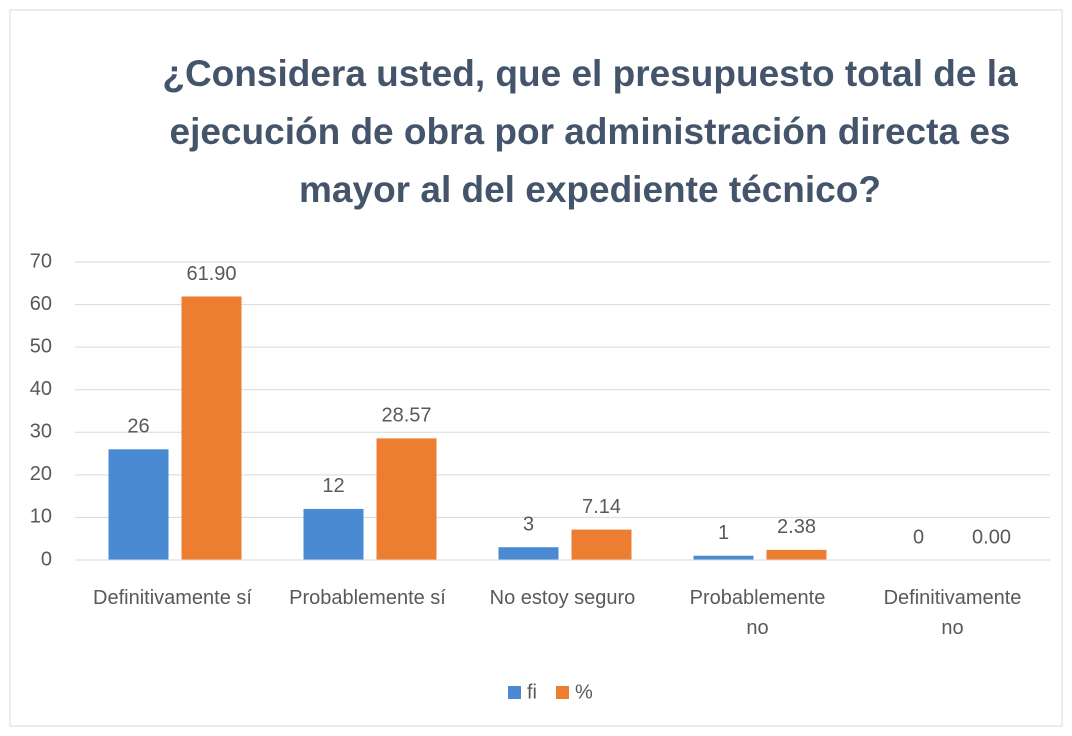  Describe the element at coordinates (723, 533) in the screenshot. I see `data-label: 1` at that location.